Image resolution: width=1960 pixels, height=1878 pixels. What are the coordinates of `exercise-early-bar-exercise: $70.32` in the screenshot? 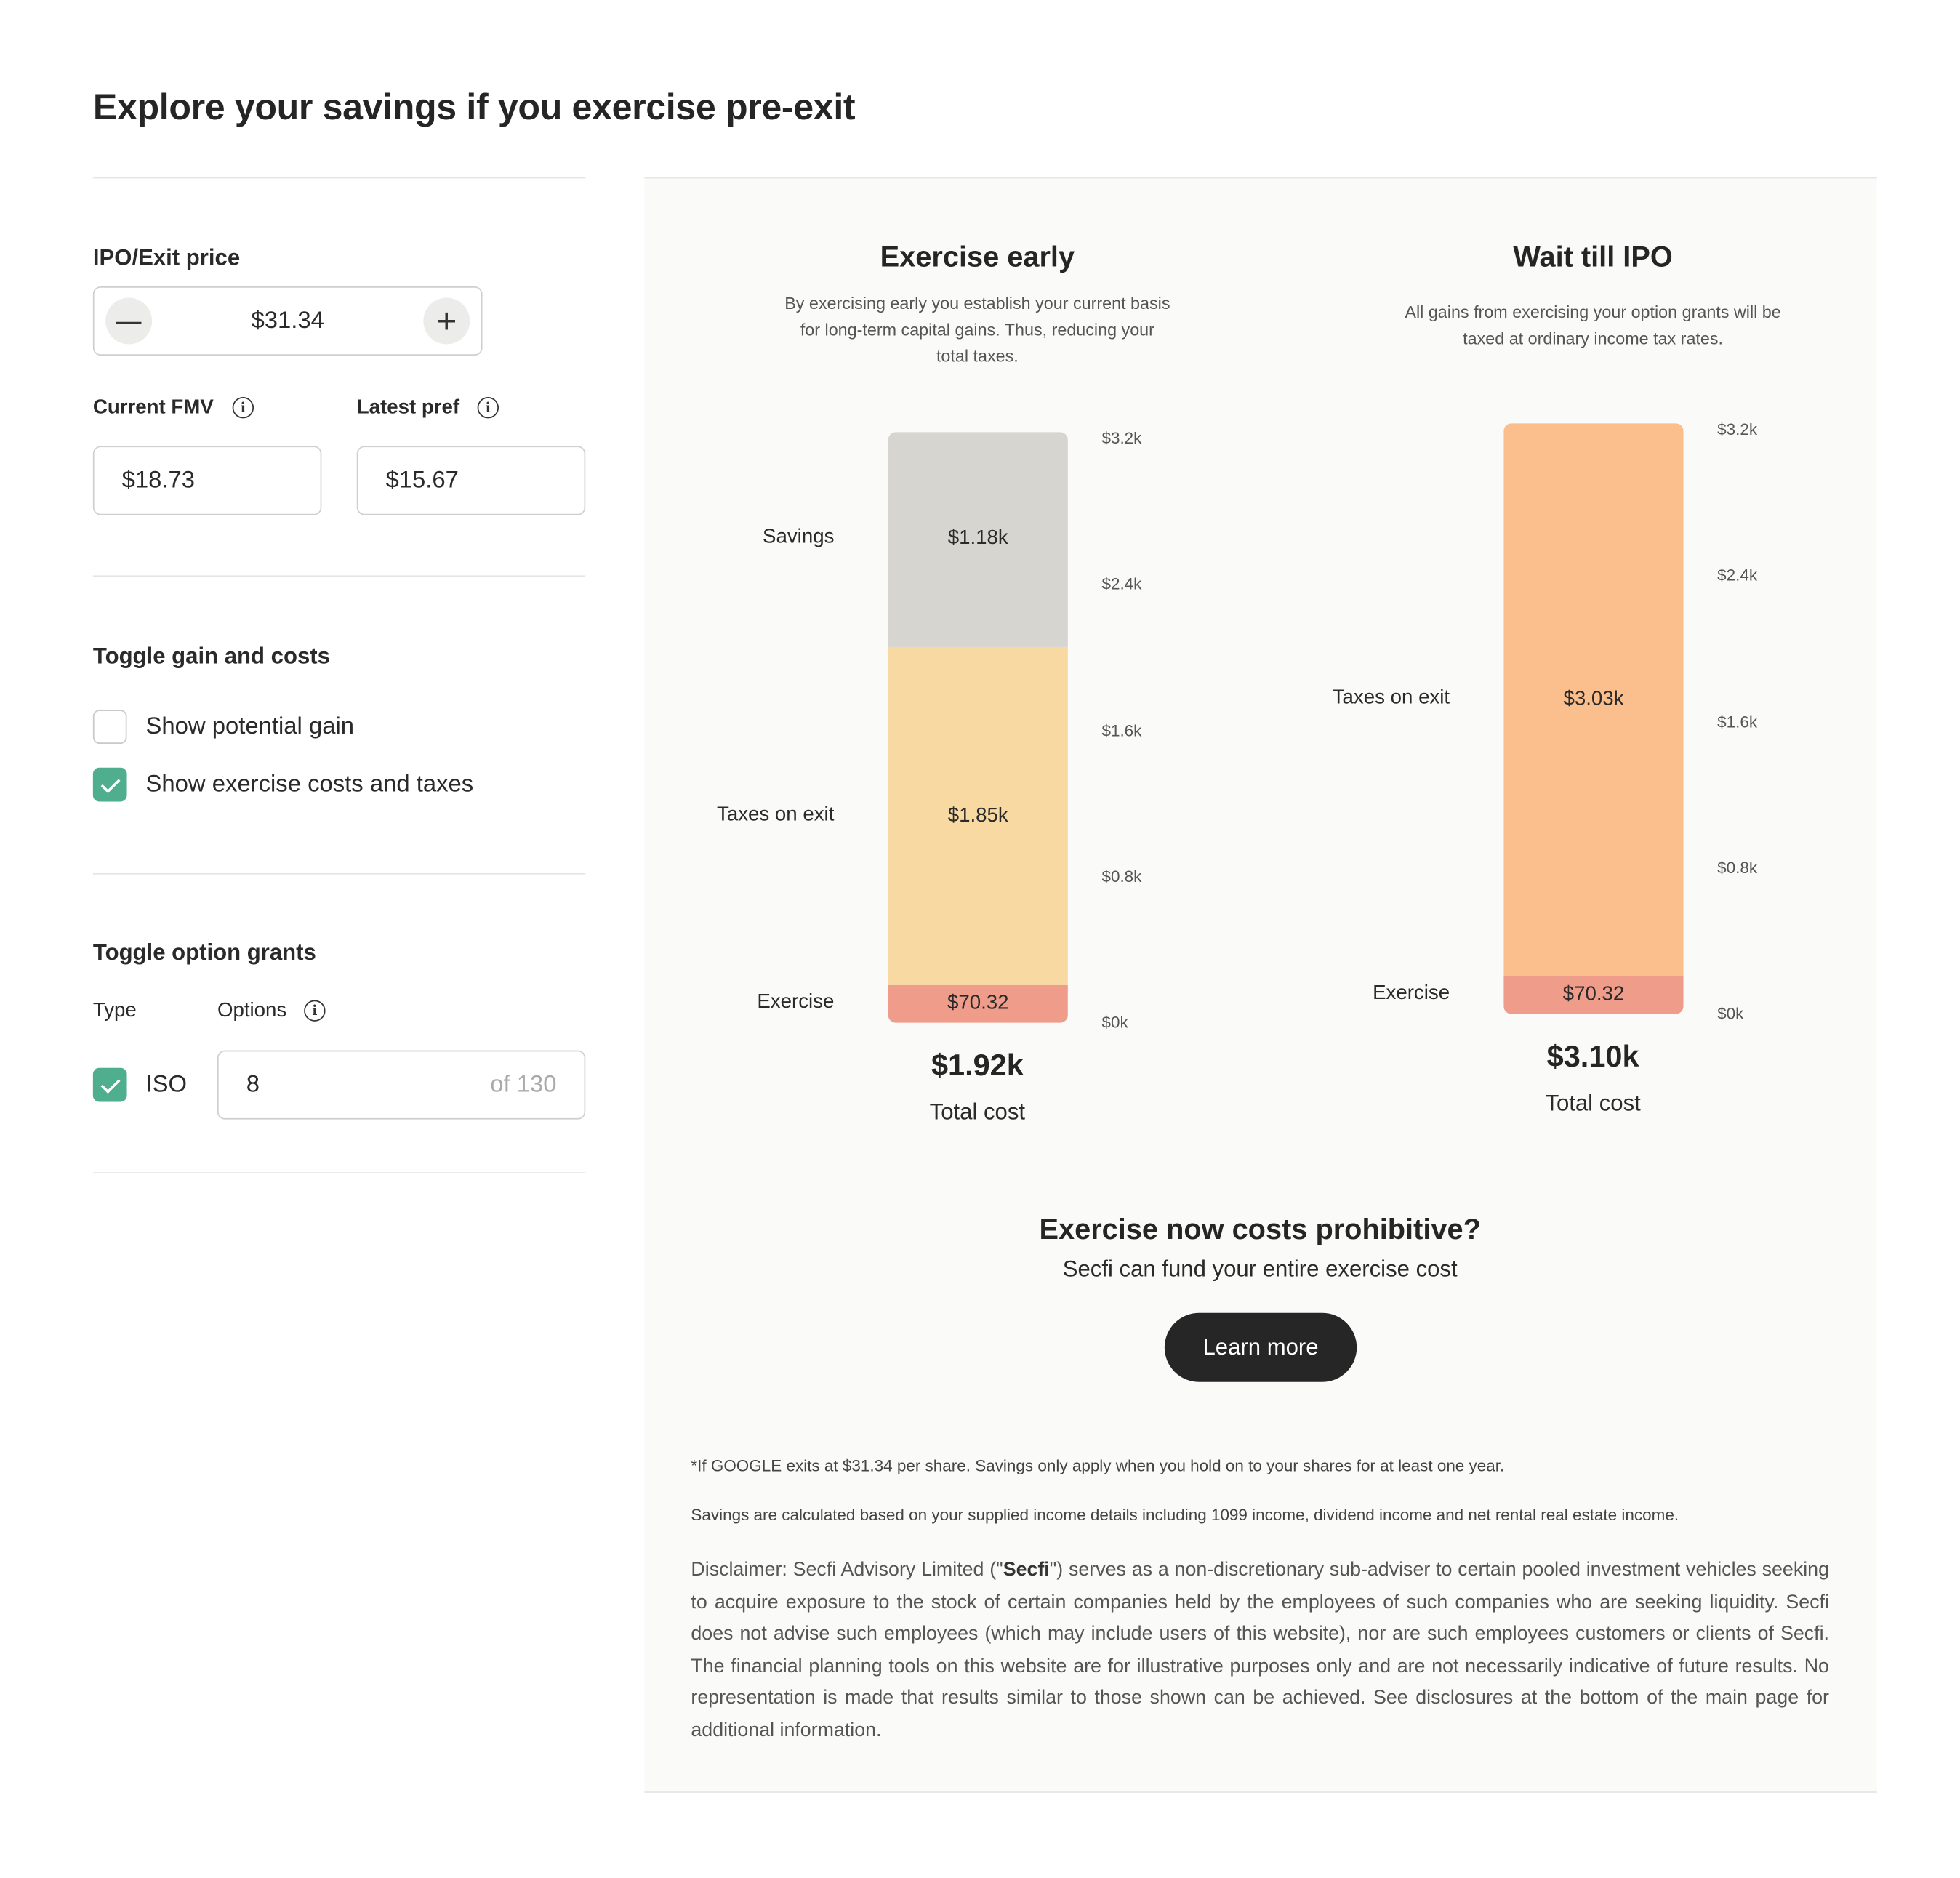 It's located at (978, 1004).